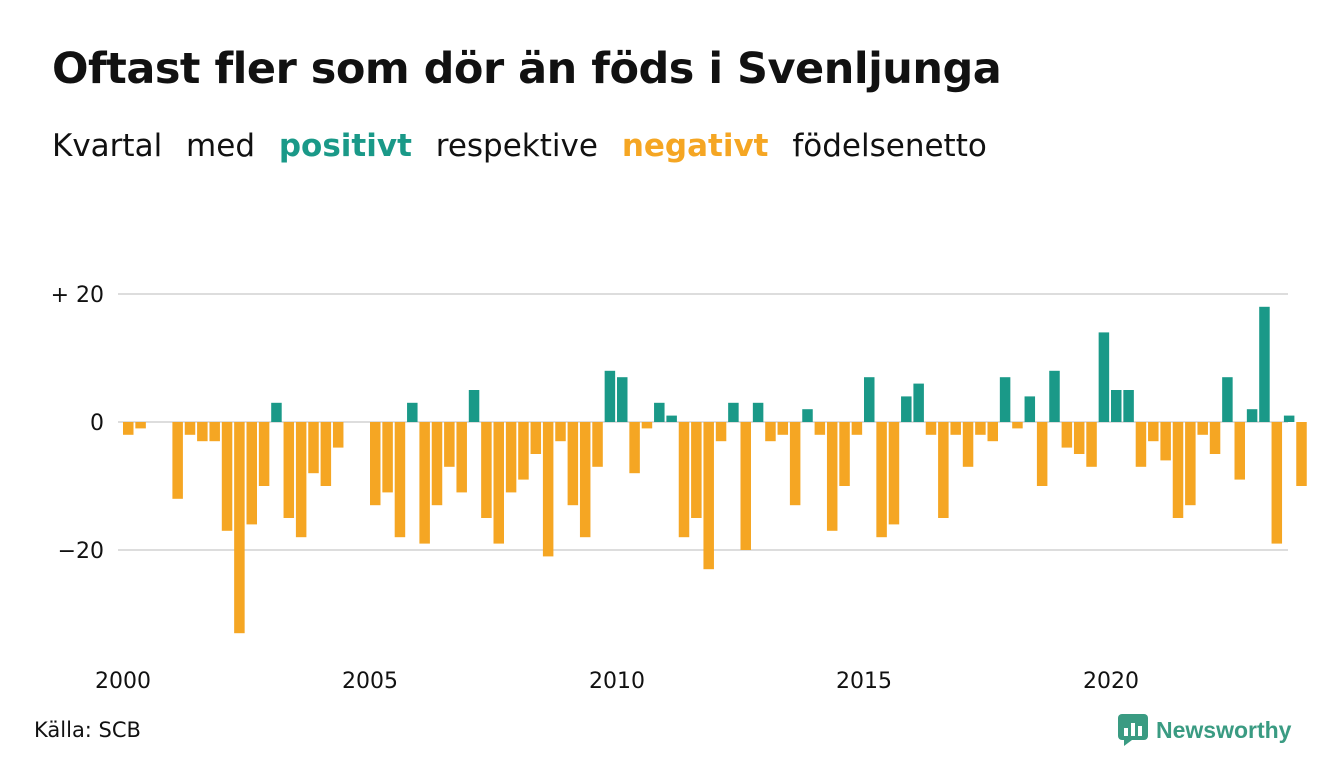  I want to click on y-tick-label: + 20, so click(77, 295).